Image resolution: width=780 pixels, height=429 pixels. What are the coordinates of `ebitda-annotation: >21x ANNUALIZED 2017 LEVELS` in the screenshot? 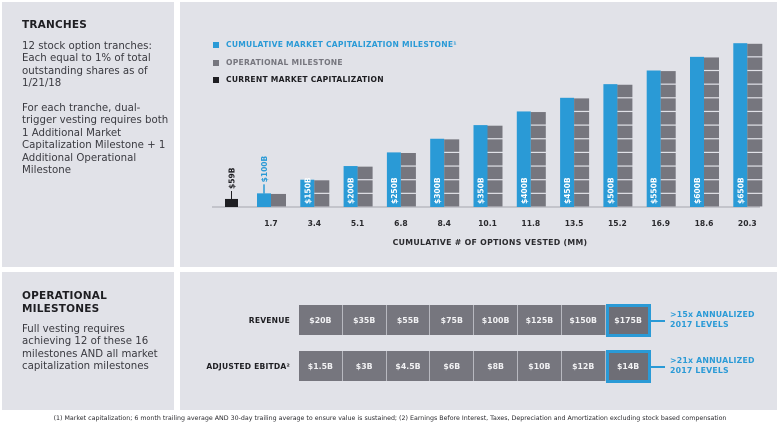 It's located at (712, 366).